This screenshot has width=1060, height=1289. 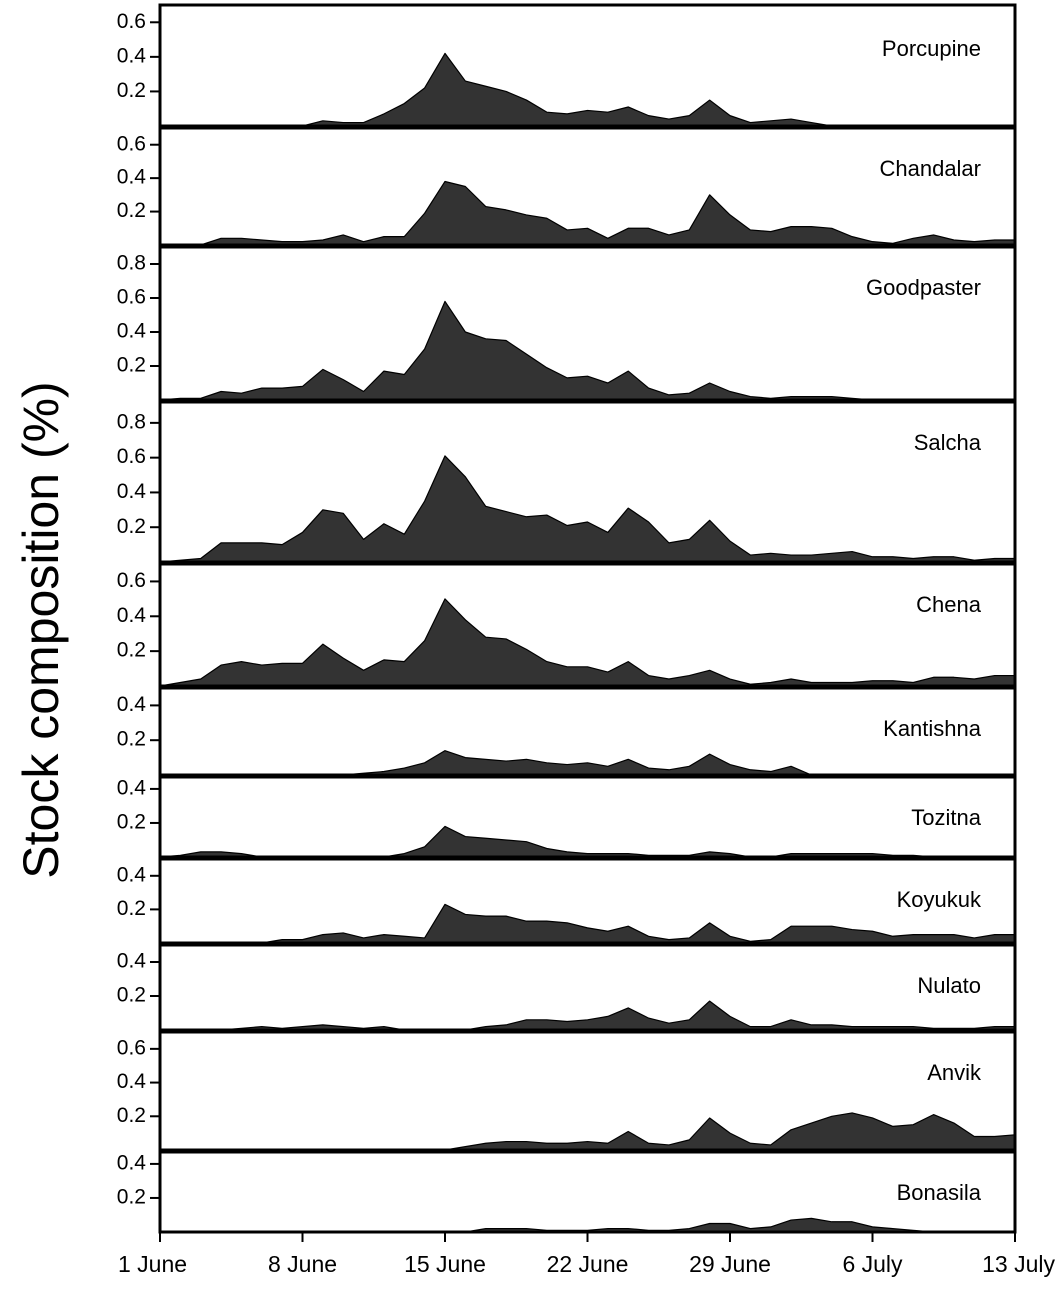 I want to click on panel-name: Porcupine, so click(x=931, y=48).